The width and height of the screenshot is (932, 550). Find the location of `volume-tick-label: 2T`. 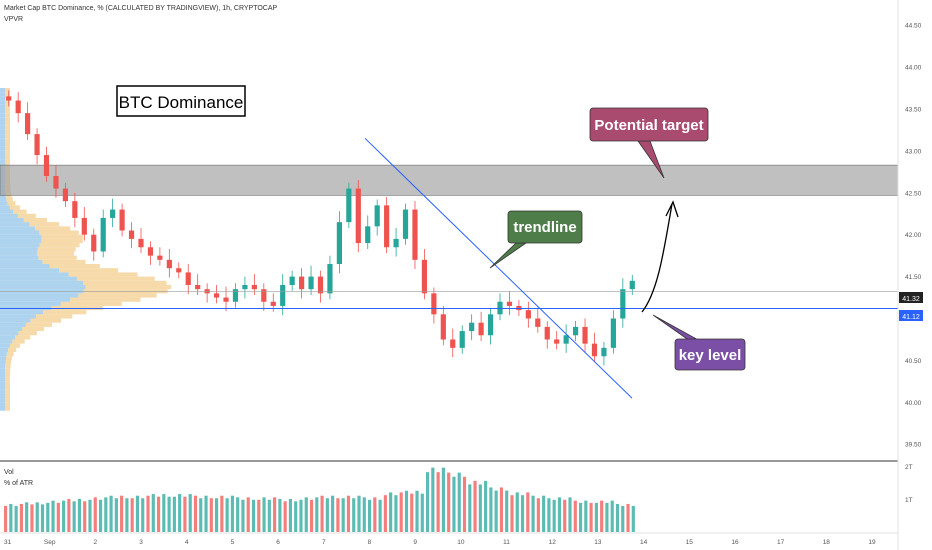

volume-tick-label: 2T is located at coordinates (909, 467).